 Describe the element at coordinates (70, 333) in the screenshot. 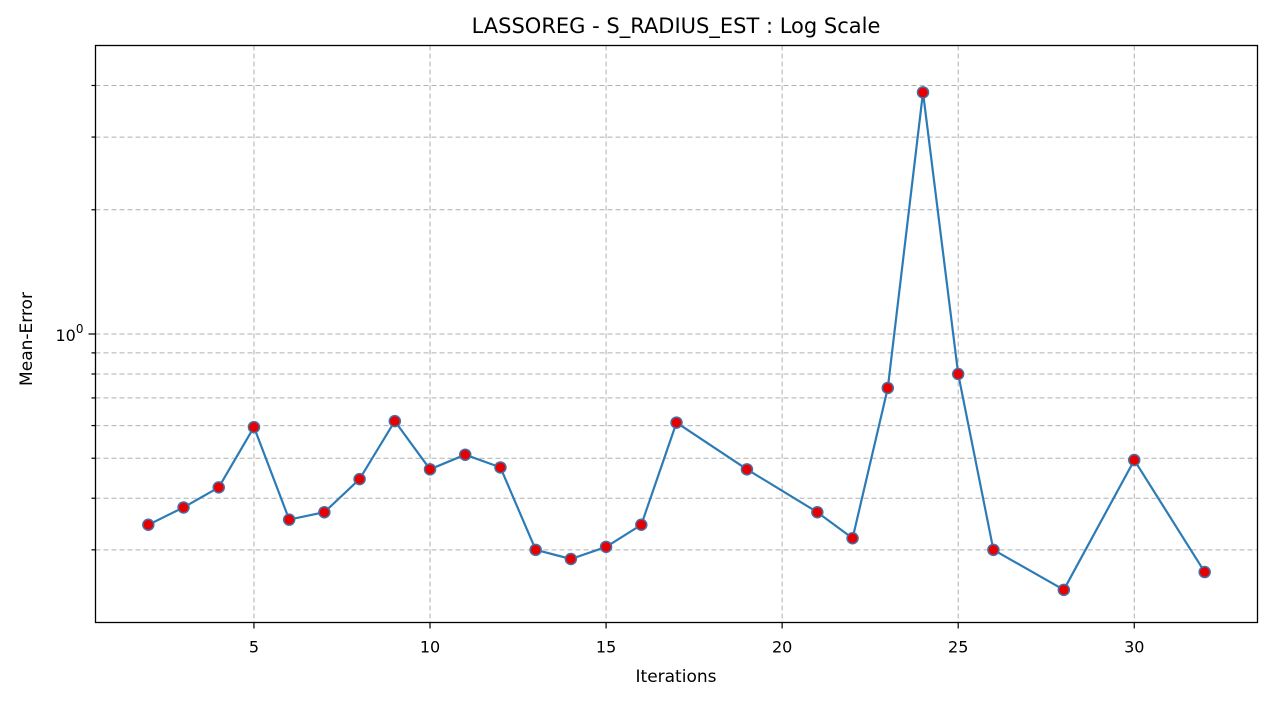

I see `y-tick-label: 100` at that location.